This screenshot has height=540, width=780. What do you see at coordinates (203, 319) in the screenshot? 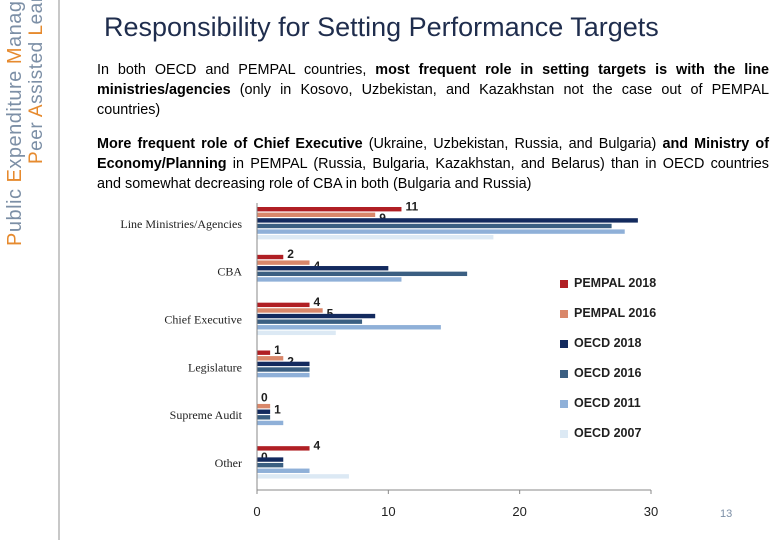
I see `category-label: Chief Executive` at bounding box center [203, 319].